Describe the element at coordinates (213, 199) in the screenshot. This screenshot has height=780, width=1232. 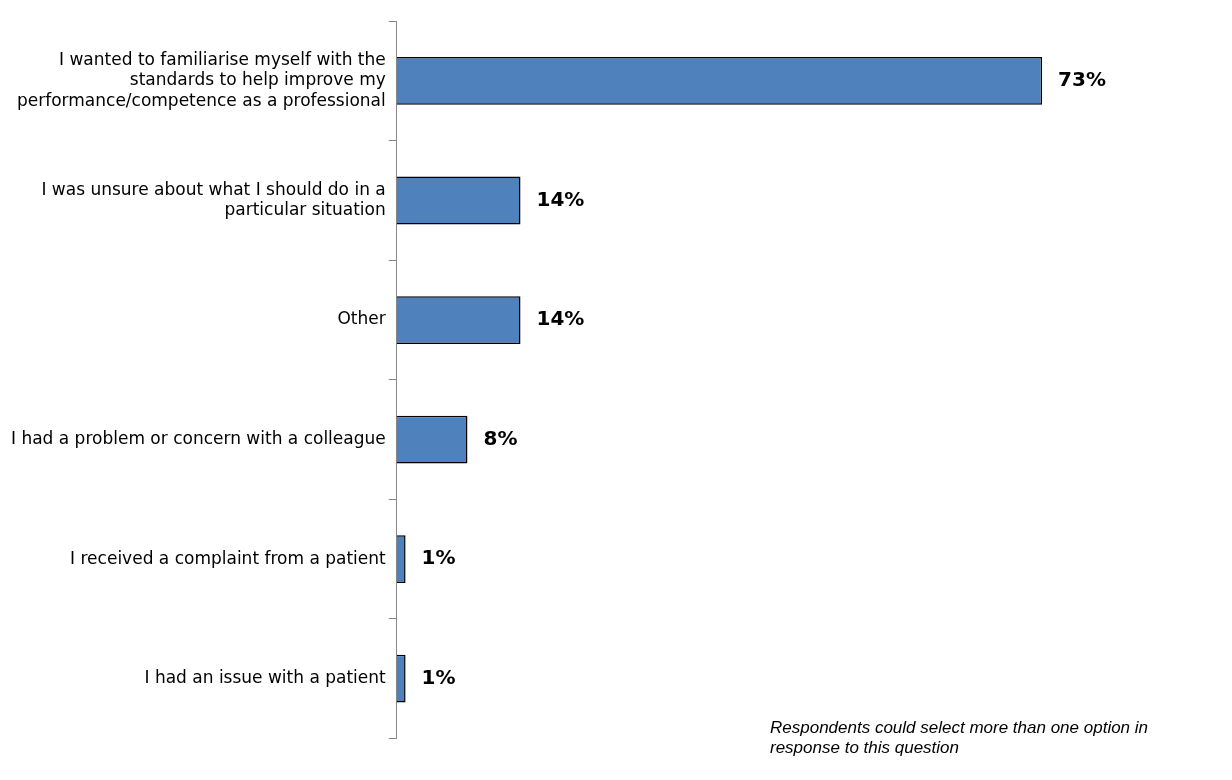
I see `y-tick-label: I was unsure about what I should do in a particular situation` at that location.